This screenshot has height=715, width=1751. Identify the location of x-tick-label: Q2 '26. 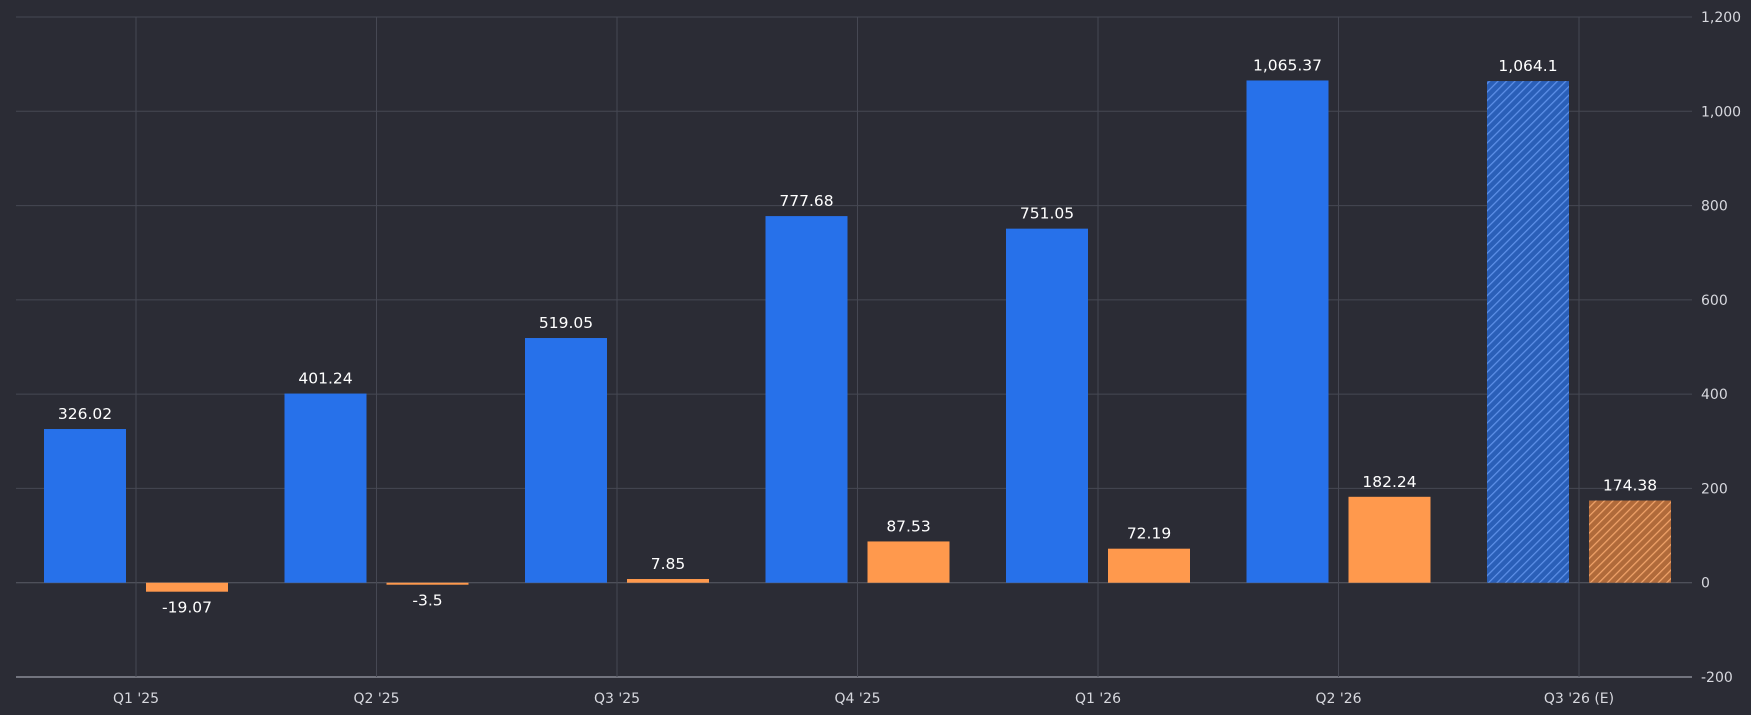
(1338, 699).